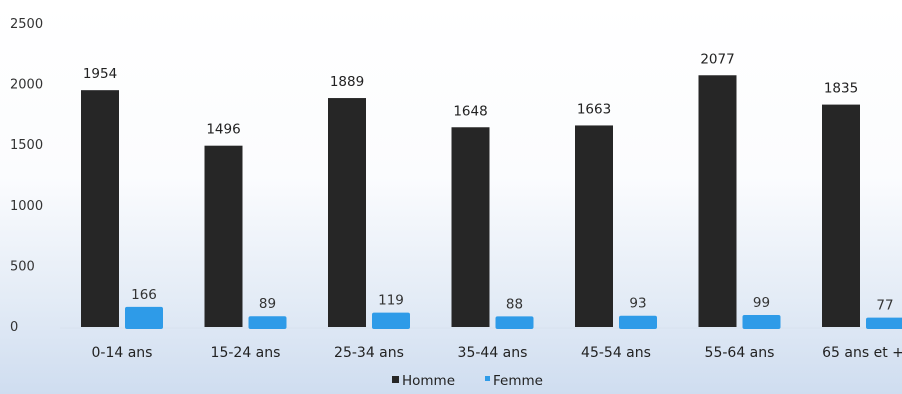 This screenshot has width=902, height=394. I want to click on data-label-homme: 1835, so click(841, 89).